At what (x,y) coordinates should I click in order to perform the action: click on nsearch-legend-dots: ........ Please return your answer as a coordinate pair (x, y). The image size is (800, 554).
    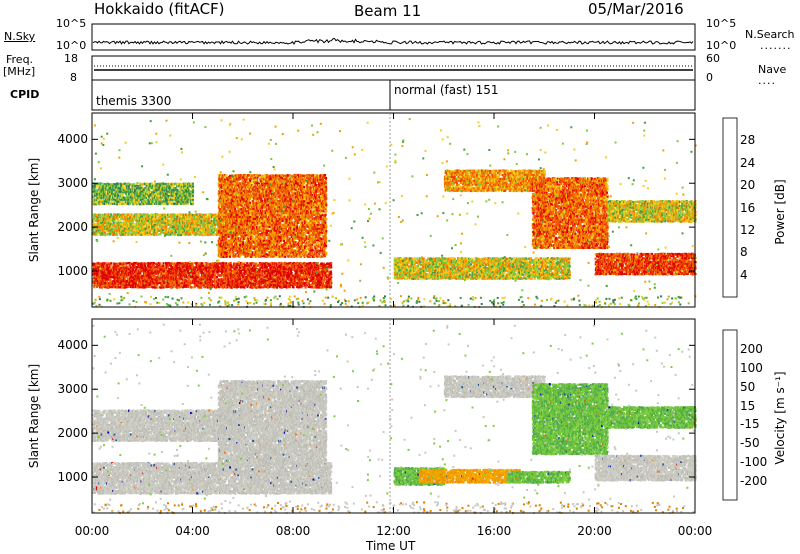
    Looking at the image, I should click on (775, 45).